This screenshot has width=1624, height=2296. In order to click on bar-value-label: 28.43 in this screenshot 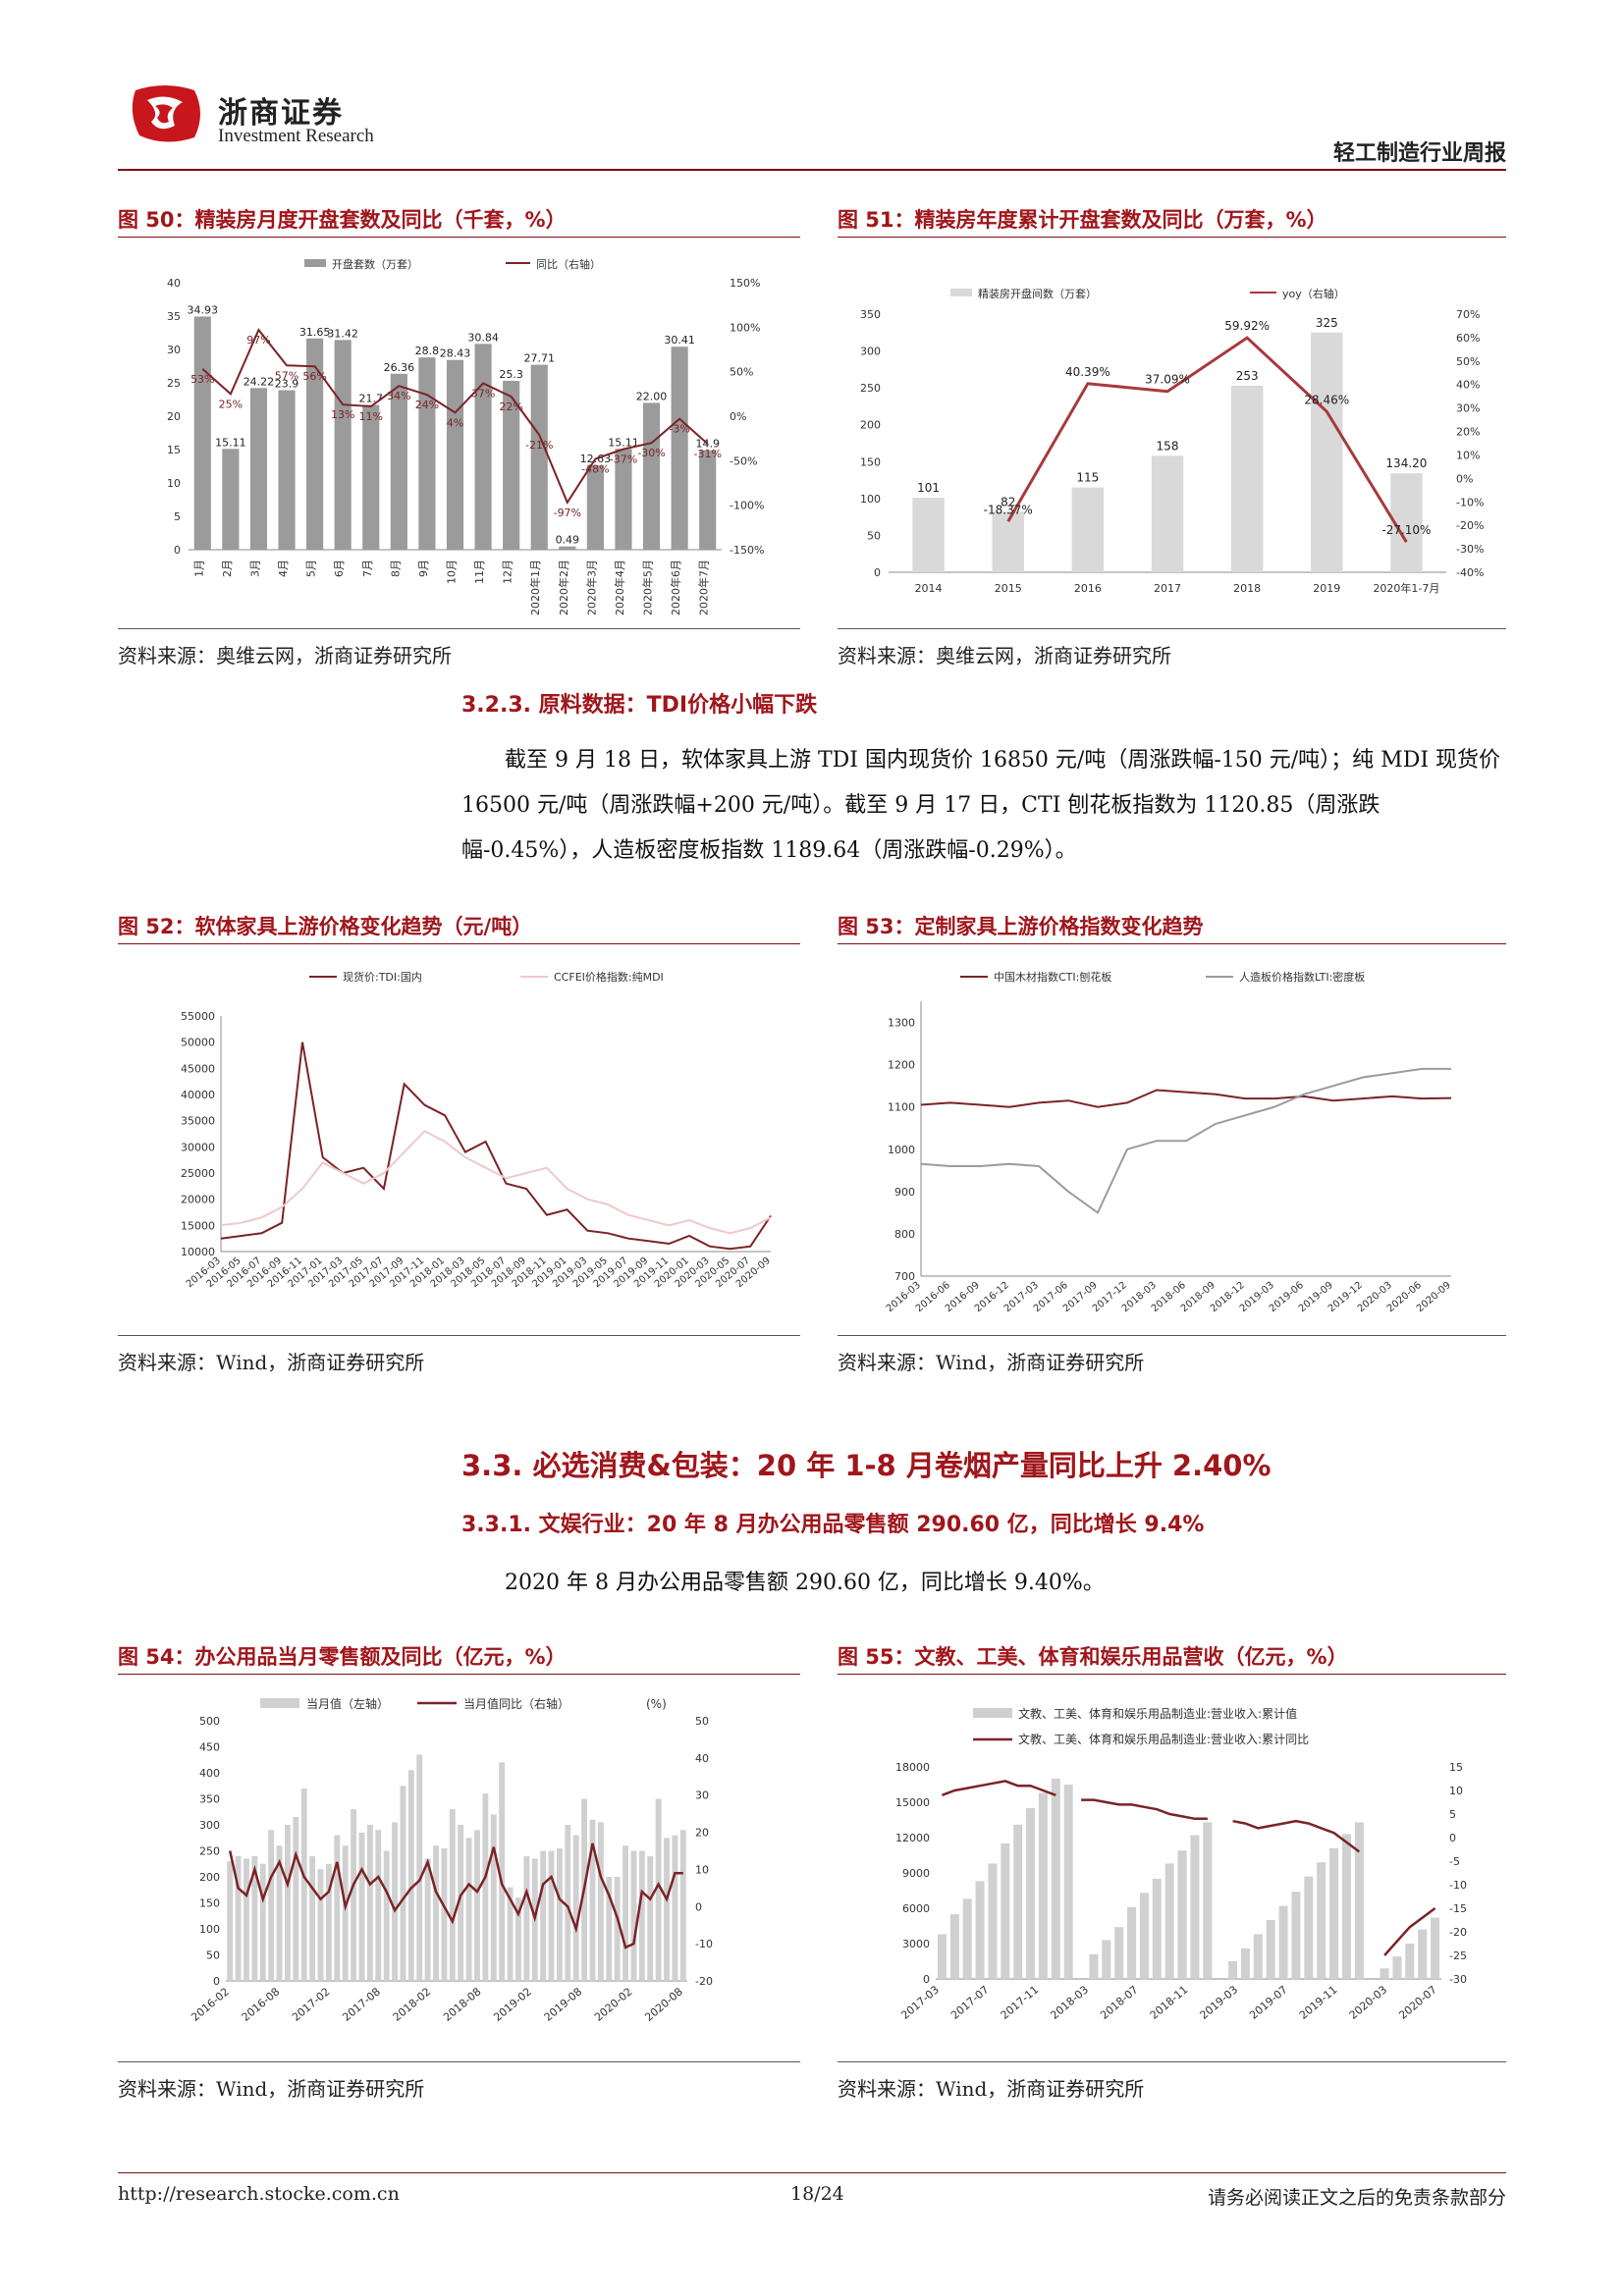, I will do `click(455, 354)`.